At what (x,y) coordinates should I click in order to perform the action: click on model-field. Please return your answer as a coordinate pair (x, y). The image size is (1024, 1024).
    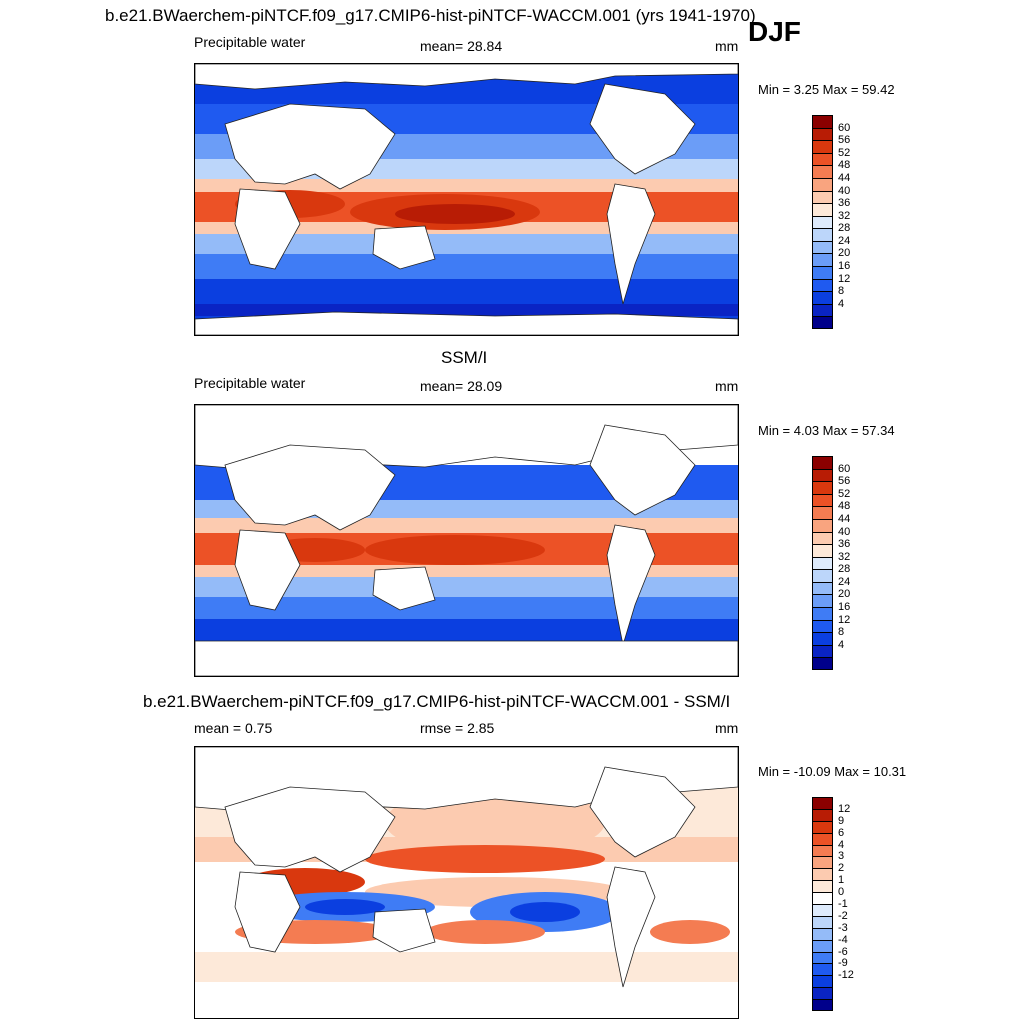
    Looking at the image, I should click on (466, 199).